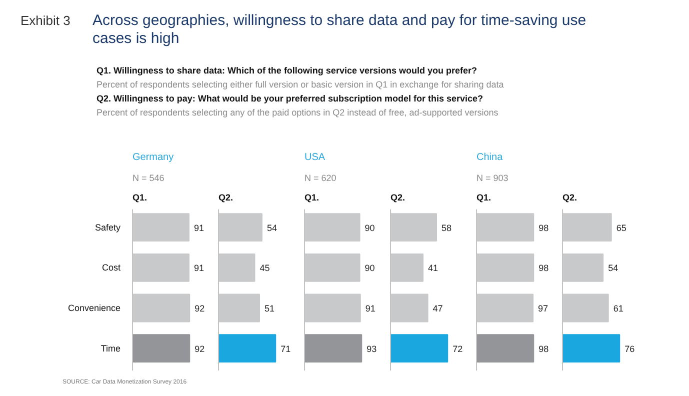 This screenshot has height=396, width=689. What do you see at coordinates (297, 113) in the screenshot?
I see `text: Percent of respondents selecting any of the paid options in Q2 instead of free, ad-supported versions` at bounding box center [297, 113].